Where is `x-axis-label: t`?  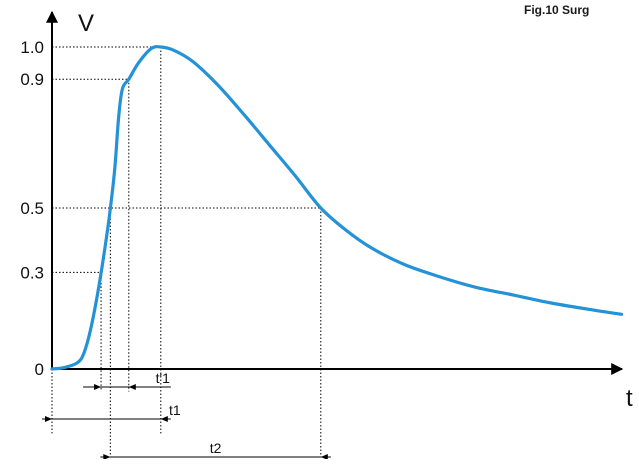
x-axis-label: t is located at coordinates (629, 398).